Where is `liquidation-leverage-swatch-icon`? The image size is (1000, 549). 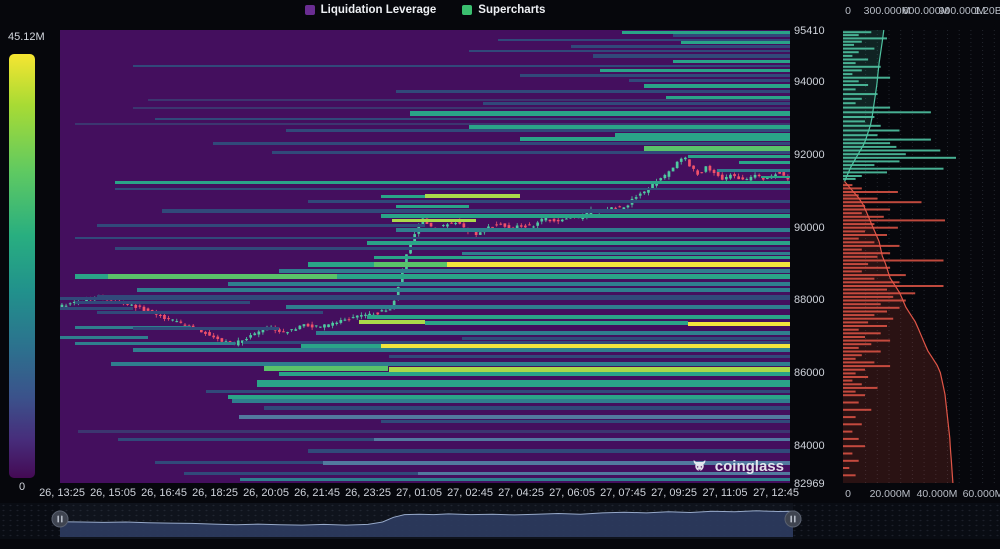 liquidation-leverage-swatch-icon is located at coordinates (309, 10).